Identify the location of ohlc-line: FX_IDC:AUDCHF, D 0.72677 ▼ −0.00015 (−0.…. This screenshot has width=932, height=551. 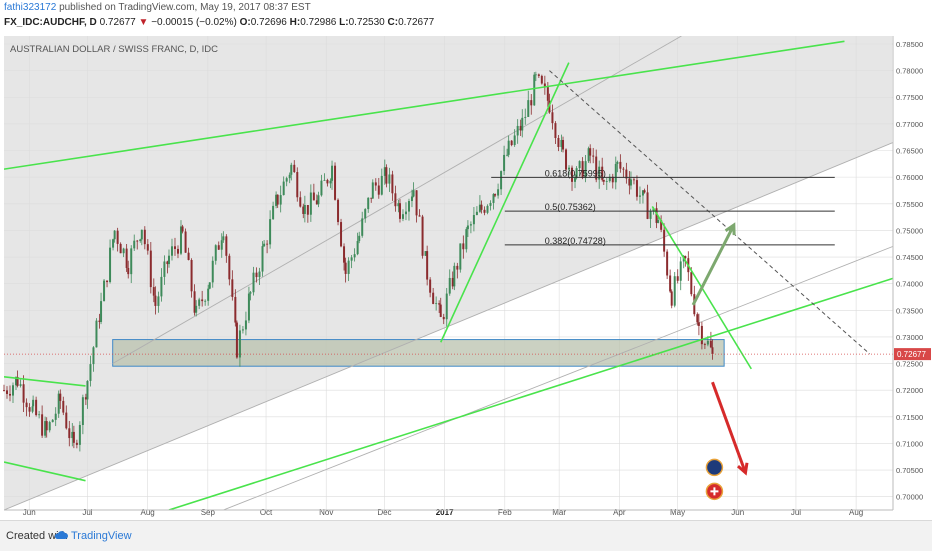
(219, 22).